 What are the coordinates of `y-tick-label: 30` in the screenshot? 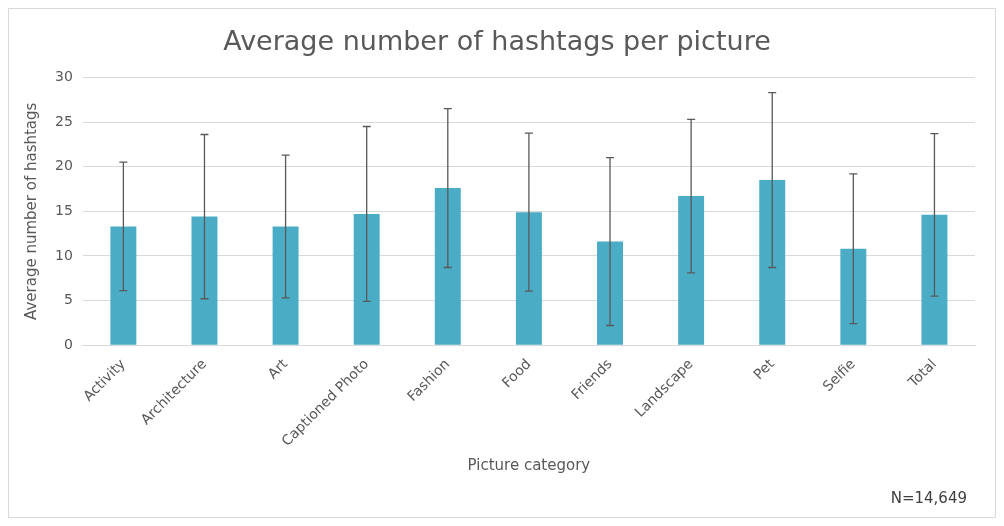 It's located at (63, 76).